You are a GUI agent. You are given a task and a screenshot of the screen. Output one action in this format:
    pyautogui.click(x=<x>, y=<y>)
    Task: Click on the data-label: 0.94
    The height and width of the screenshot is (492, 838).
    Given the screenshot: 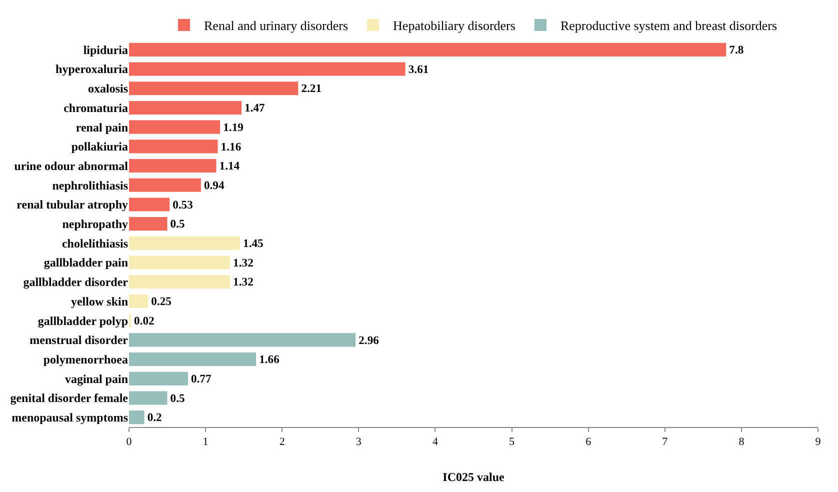 What is the action you would take?
    pyautogui.click(x=214, y=185)
    